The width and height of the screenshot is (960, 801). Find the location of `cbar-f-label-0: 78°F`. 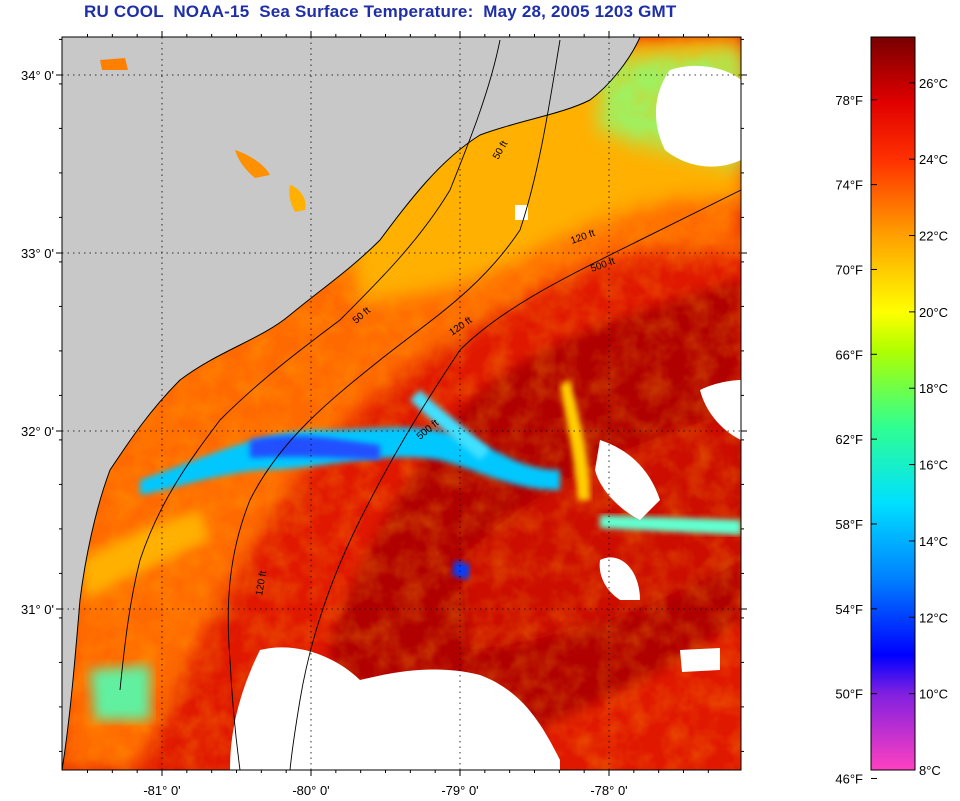

cbar-f-label-0: 78°F is located at coordinates (849, 100).